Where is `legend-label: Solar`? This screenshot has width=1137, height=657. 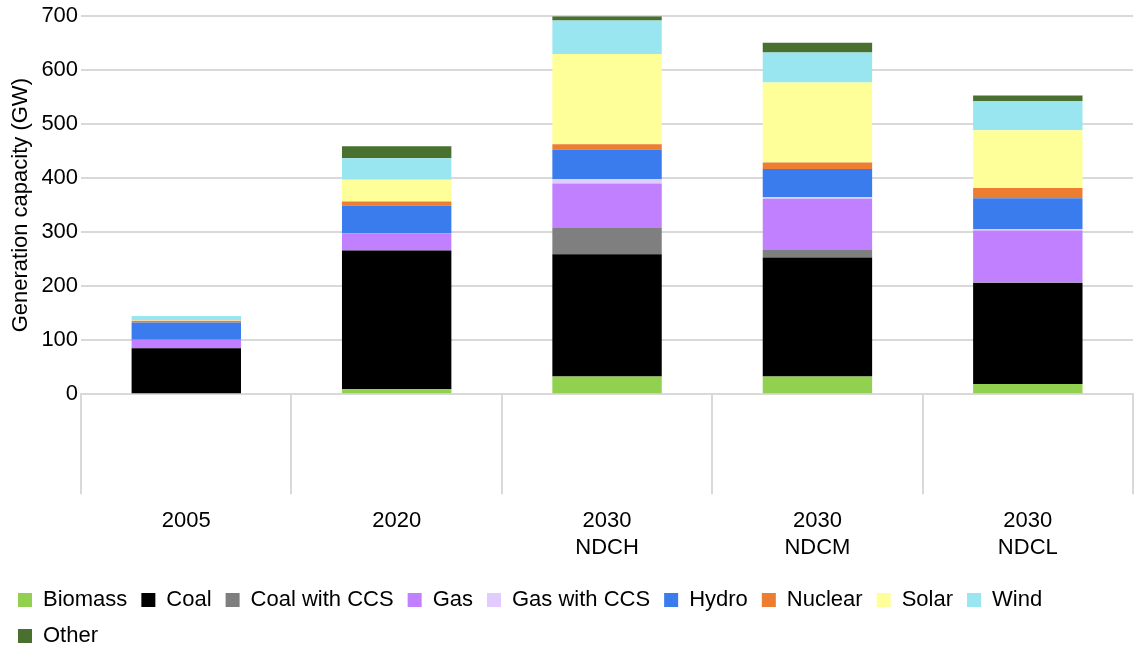
legend-label: Solar is located at coordinates (927, 599).